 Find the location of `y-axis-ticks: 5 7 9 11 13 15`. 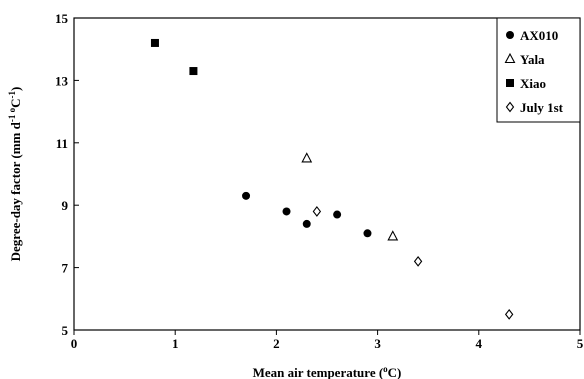

y-axis-ticks: 5 7 9 11 13 15 is located at coordinates (67, 174).